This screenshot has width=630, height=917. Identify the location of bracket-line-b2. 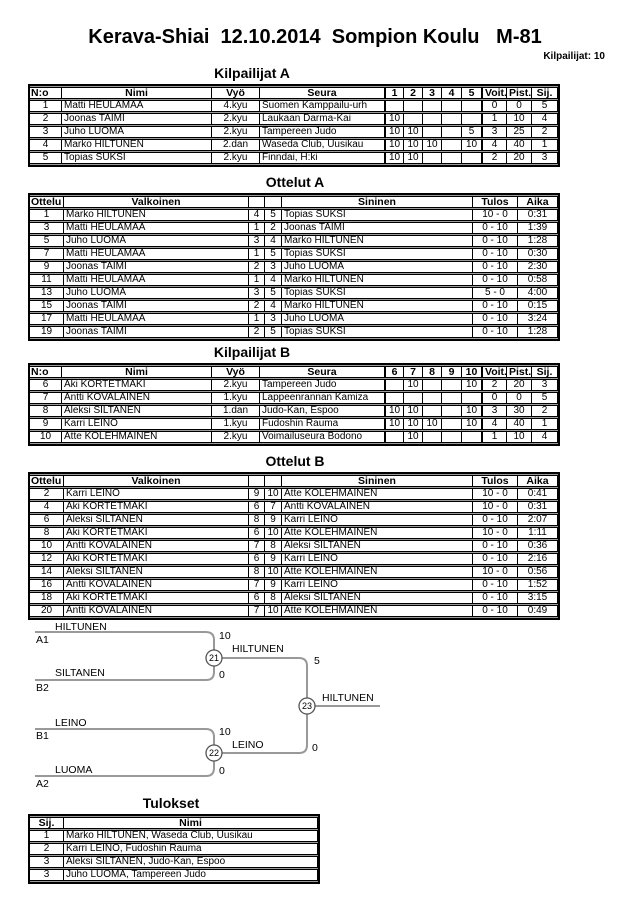
(125, 673).